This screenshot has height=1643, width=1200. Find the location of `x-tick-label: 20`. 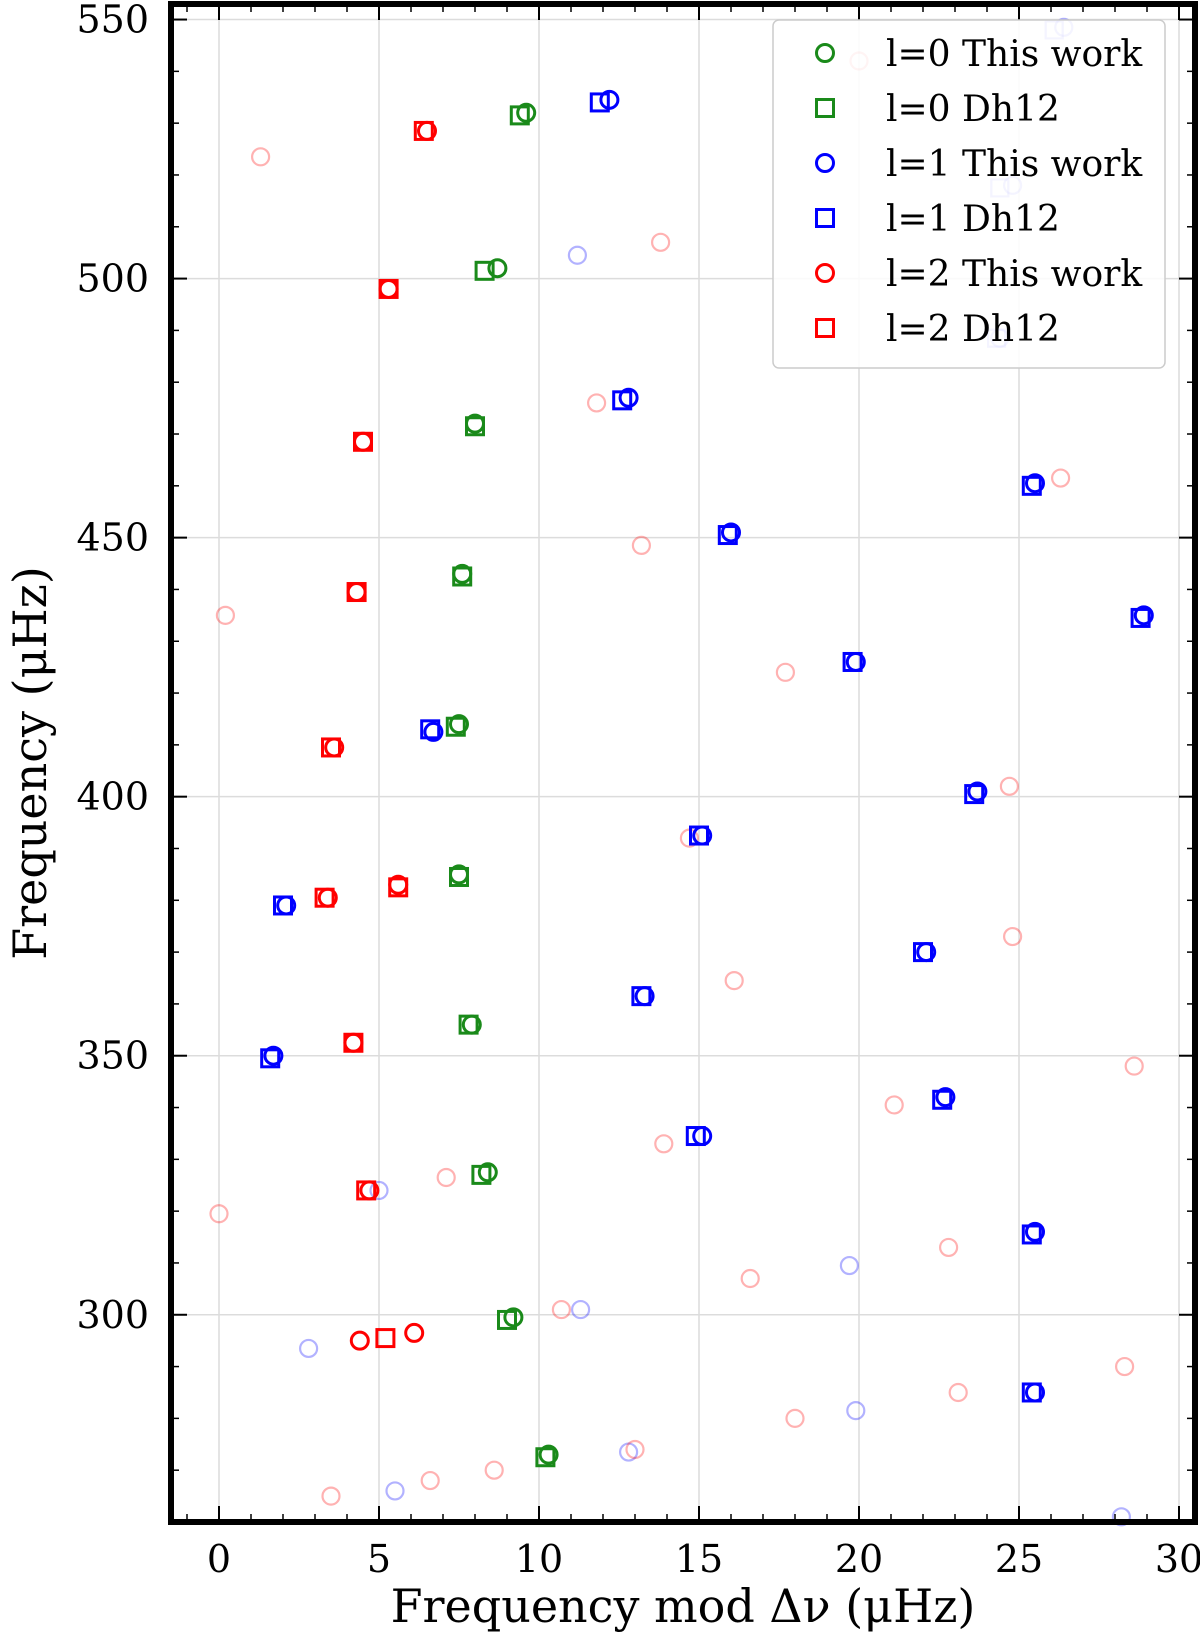

x-tick-label: 20 is located at coordinates (859, 1559).